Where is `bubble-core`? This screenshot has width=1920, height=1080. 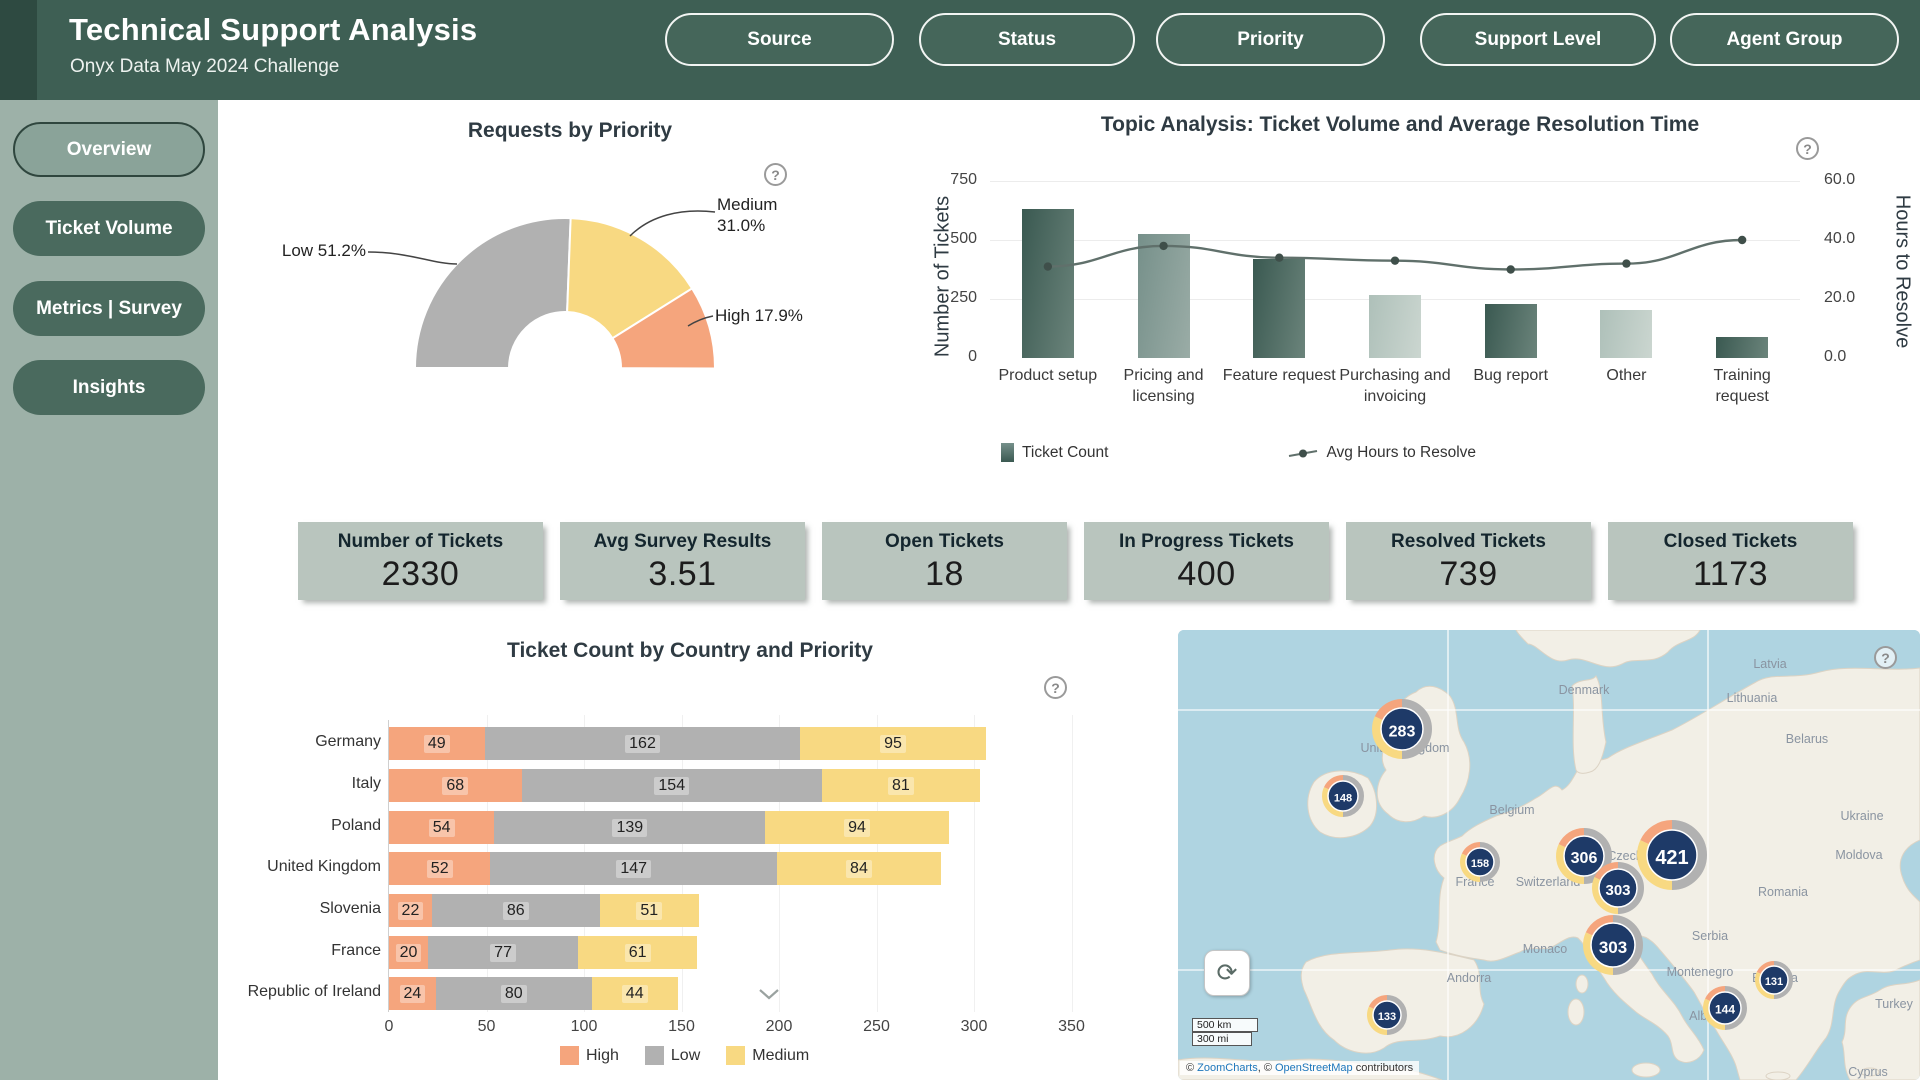 bubble-core is located at coordinates (1613, 945).